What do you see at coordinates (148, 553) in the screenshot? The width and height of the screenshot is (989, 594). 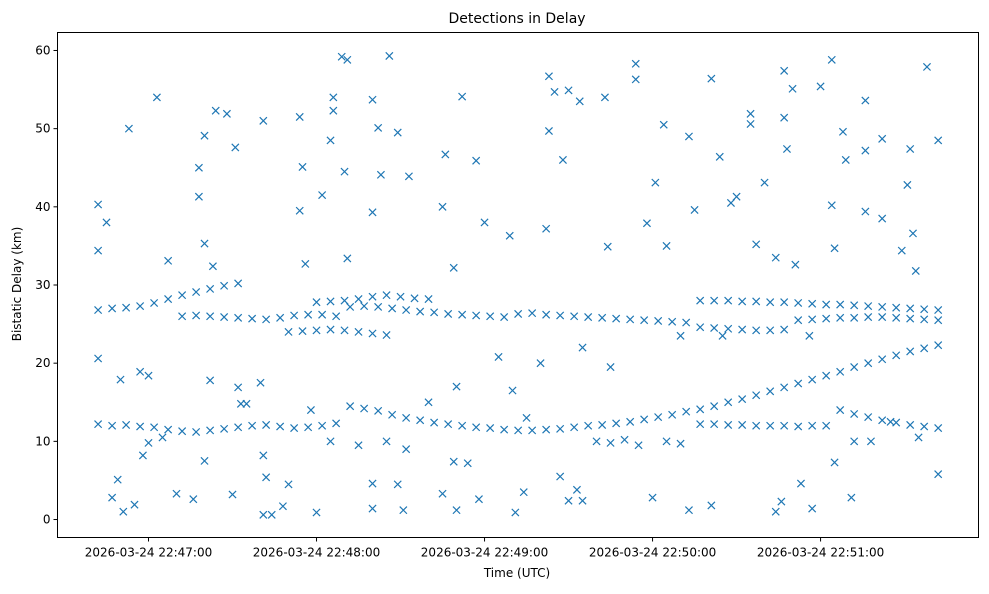 I see `x-tick-label: 2026-03-24 22:47:00` at bounding box center [148, 553].